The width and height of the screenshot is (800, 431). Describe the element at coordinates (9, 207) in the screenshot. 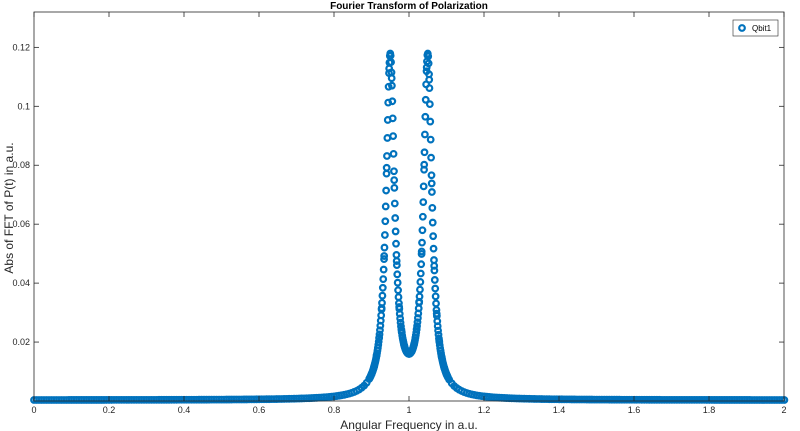

I see `y-axis-label: Abs of FFT of P(t) in a.u.` at that location.